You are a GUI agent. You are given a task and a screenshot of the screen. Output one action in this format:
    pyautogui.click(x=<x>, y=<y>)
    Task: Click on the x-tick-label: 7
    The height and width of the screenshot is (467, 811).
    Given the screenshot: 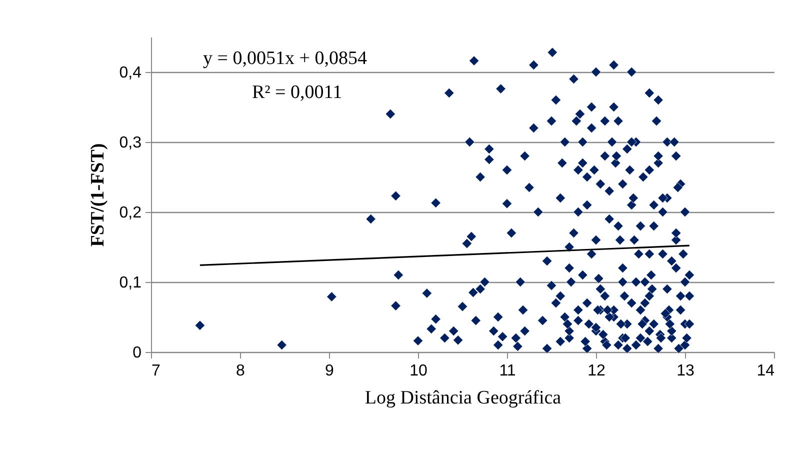 What is the action you would take?
    pyautogui.click(x=156, y=371)
    